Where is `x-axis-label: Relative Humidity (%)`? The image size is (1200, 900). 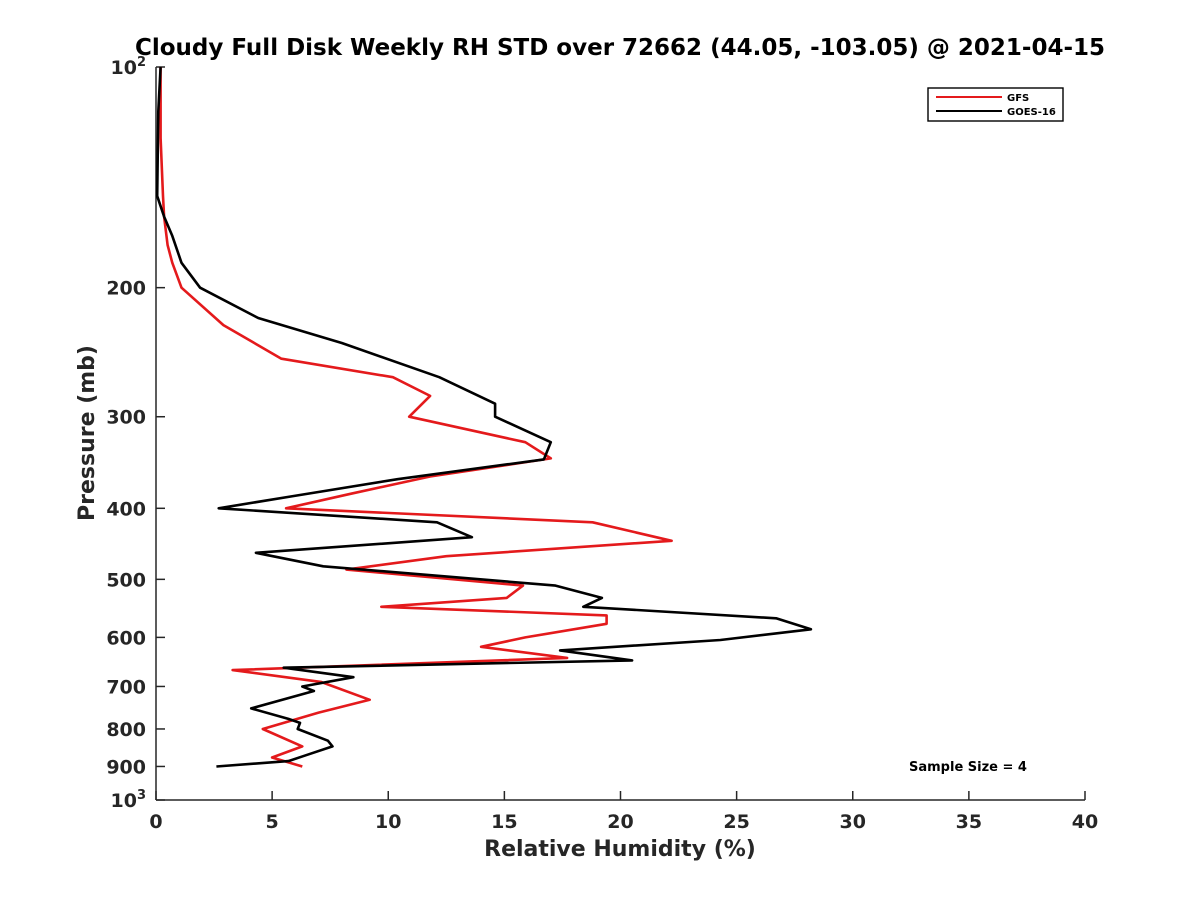 x-axis-label: Relative Humidity (%) is located at coordinates (620, 849).